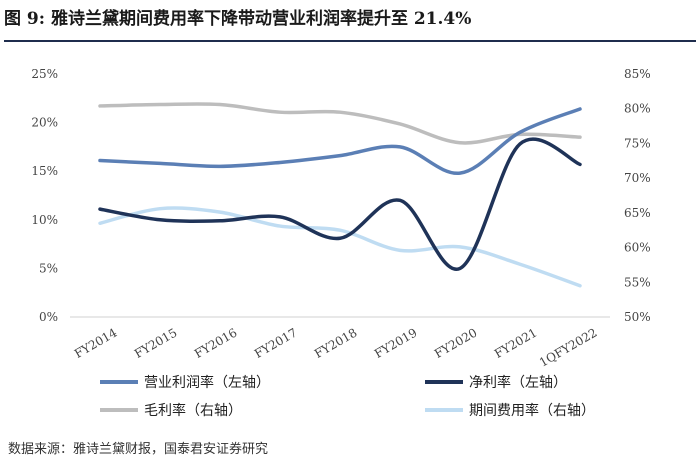 This screenshot has width=700, height=460. I want to click on x-tick-label: FY2021, so click(516, 343).